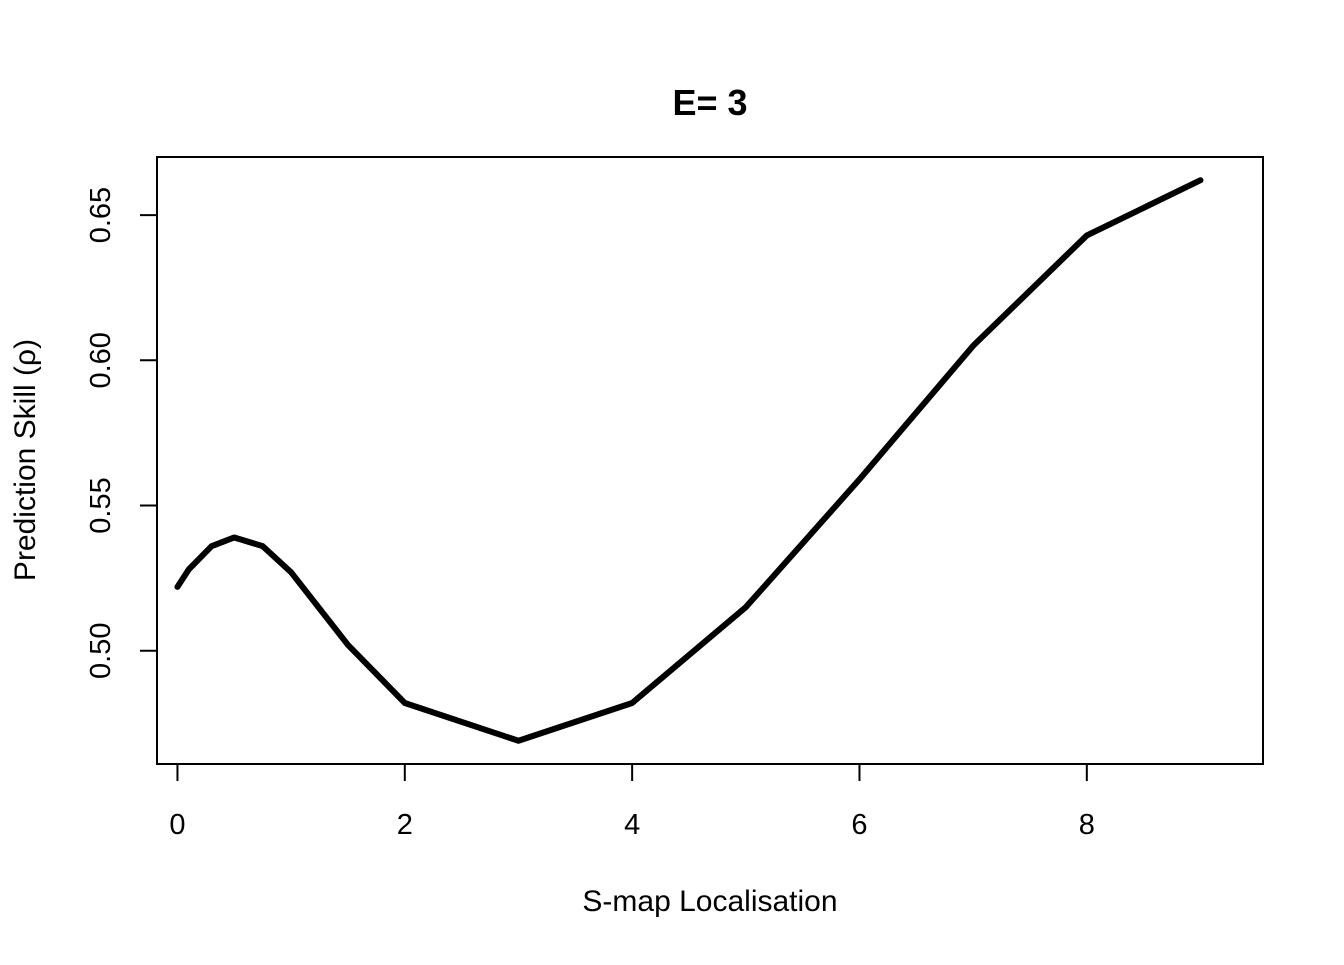 This screenshot has width=1344, height=965. What do you see at coordinates (177, 825) in the screenshot?
I see `x-tick-label: 0` at bounding box center [177, 825].